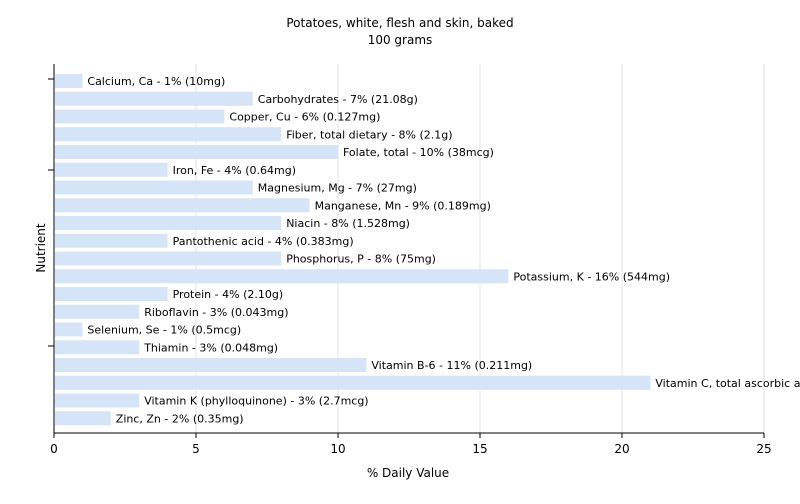  Describe the element at coordinates (479, 449) in the screenshot. I see `x-tick-label: 15` at that location.